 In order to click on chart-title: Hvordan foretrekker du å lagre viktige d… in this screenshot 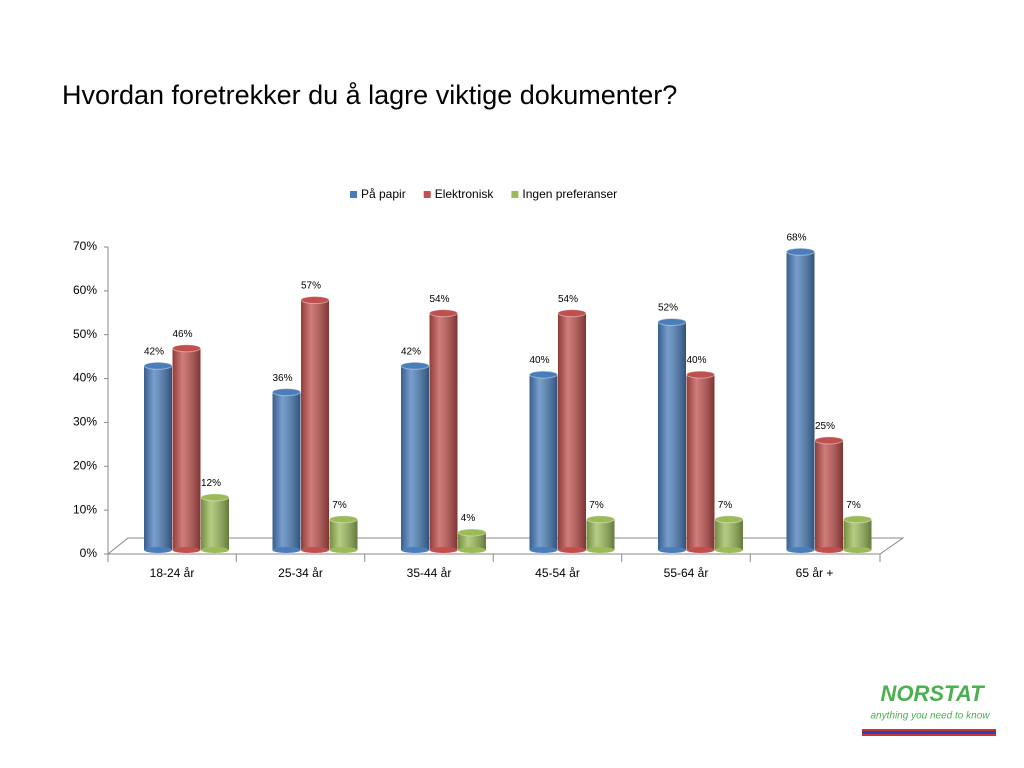, I will do `click(369, 95)`.